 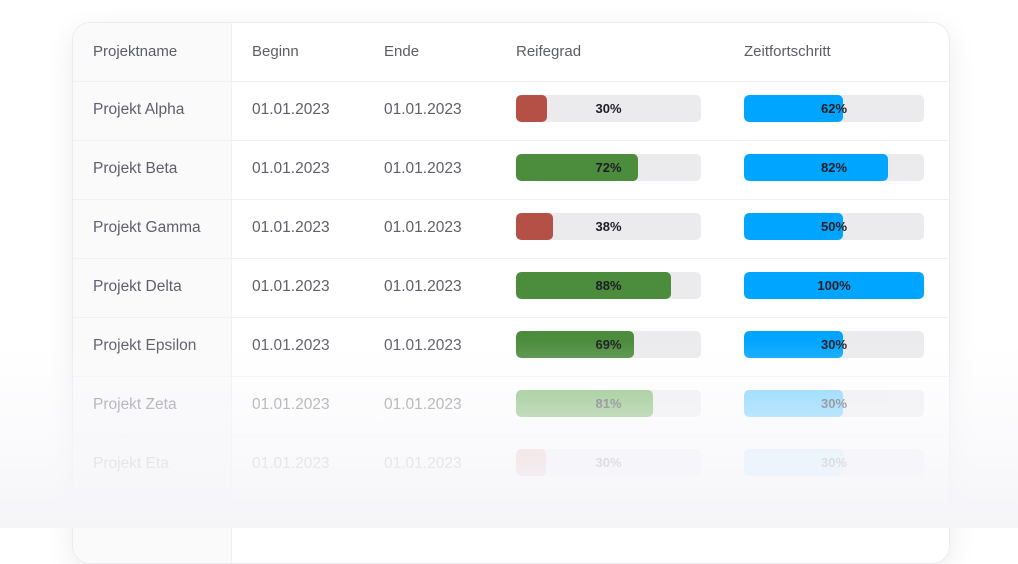 I want to click on project-name: Projekt Epsilon, so click(x=145, y=345).